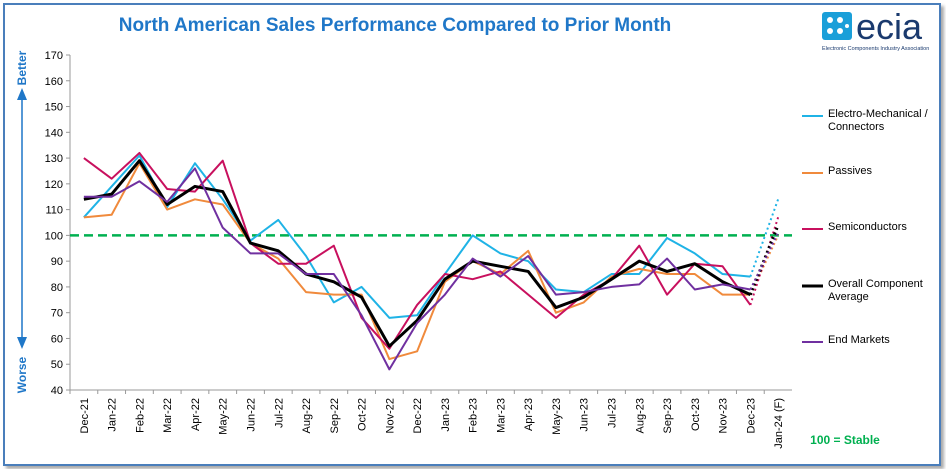 The height and width of the screenshot is (469, 946). Describe the element at coordinates (54, 133) in the screenshot. I see `y-tick-label: 140` at that location.